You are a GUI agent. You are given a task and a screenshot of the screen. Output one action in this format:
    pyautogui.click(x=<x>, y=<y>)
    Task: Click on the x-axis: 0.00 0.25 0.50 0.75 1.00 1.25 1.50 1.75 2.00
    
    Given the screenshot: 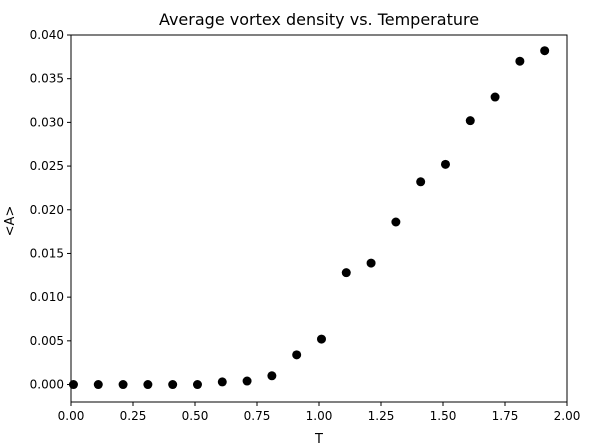 What is the action you would take?
    pyautogui.click(x=319, y=412)
    